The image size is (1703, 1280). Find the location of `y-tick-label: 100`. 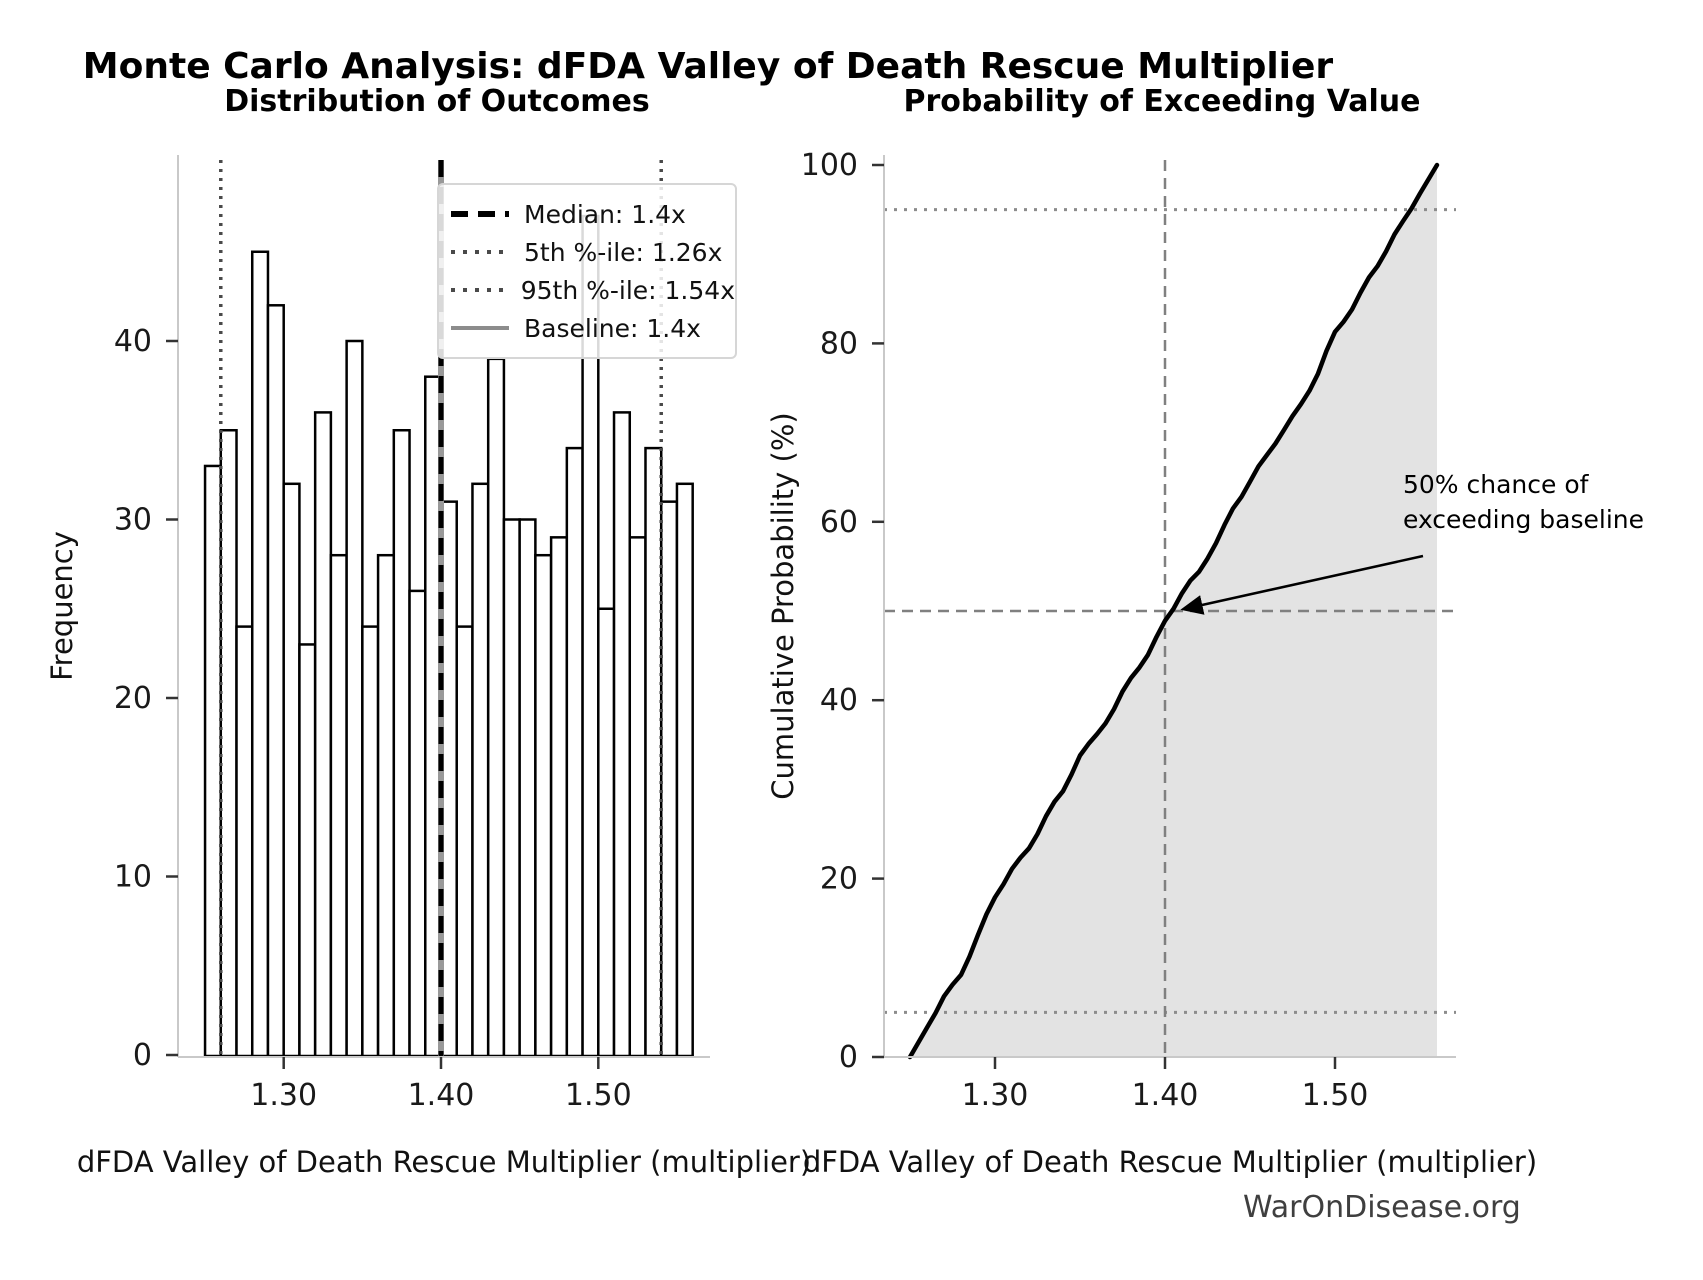

y-tick-label: 100 is located at coordinates (829, 165).